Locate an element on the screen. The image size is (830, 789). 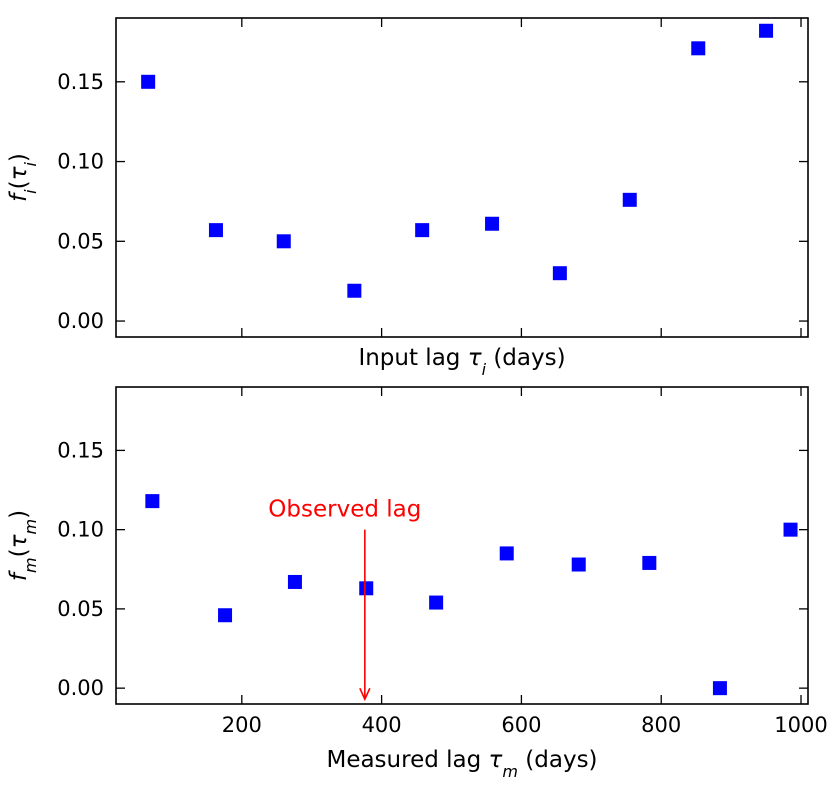
x-tick-label: 400 is located at coordinates (382, 725).